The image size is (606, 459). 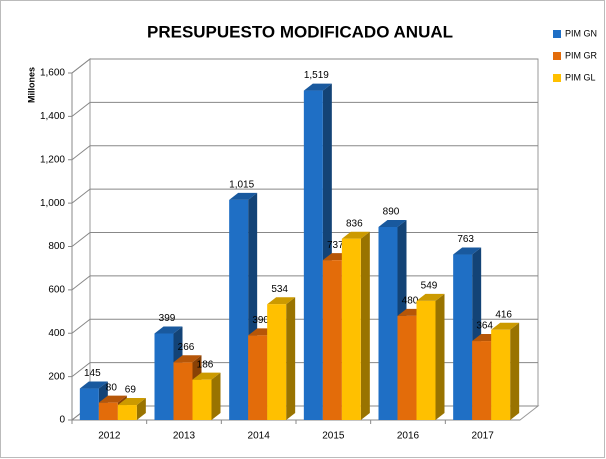 What do you see at coordinates (484, 326) in the screenshot?
I see `value-label: 364` at bounding box center [484, 326].